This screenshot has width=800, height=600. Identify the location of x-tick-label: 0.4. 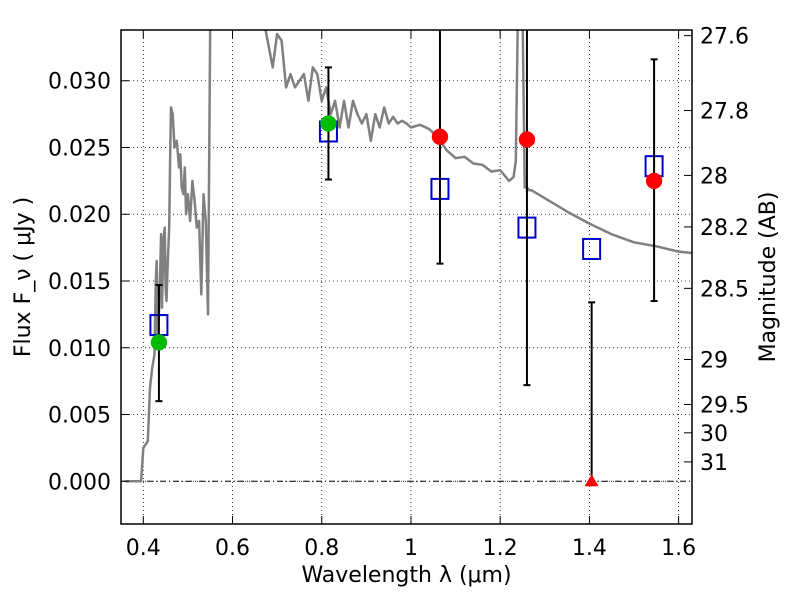
(143, 548).